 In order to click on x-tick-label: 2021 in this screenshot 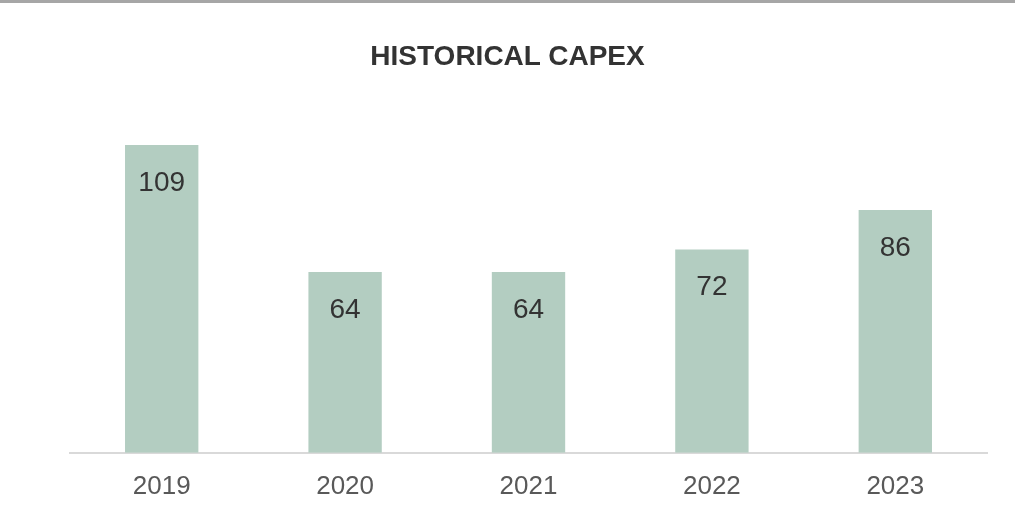, I will do `click(528, 484)`.